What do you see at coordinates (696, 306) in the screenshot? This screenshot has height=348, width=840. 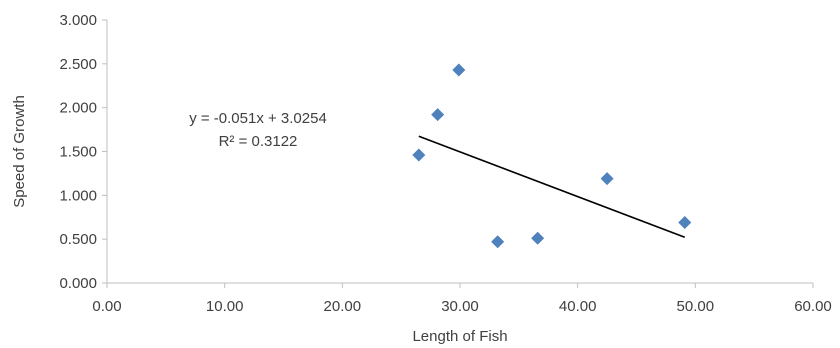 I see `x-tick-label: 50.00` at bounding box center [696, 306].